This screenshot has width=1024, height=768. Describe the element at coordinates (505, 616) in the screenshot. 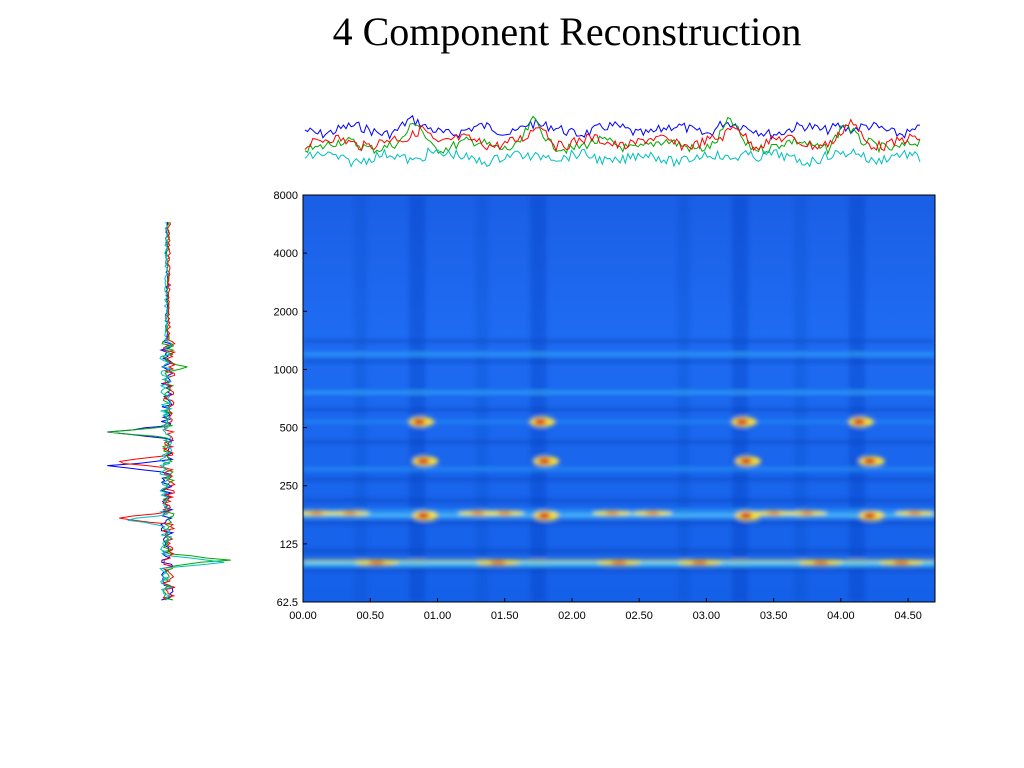

I see `x-tick-label: 01.50` at that location.